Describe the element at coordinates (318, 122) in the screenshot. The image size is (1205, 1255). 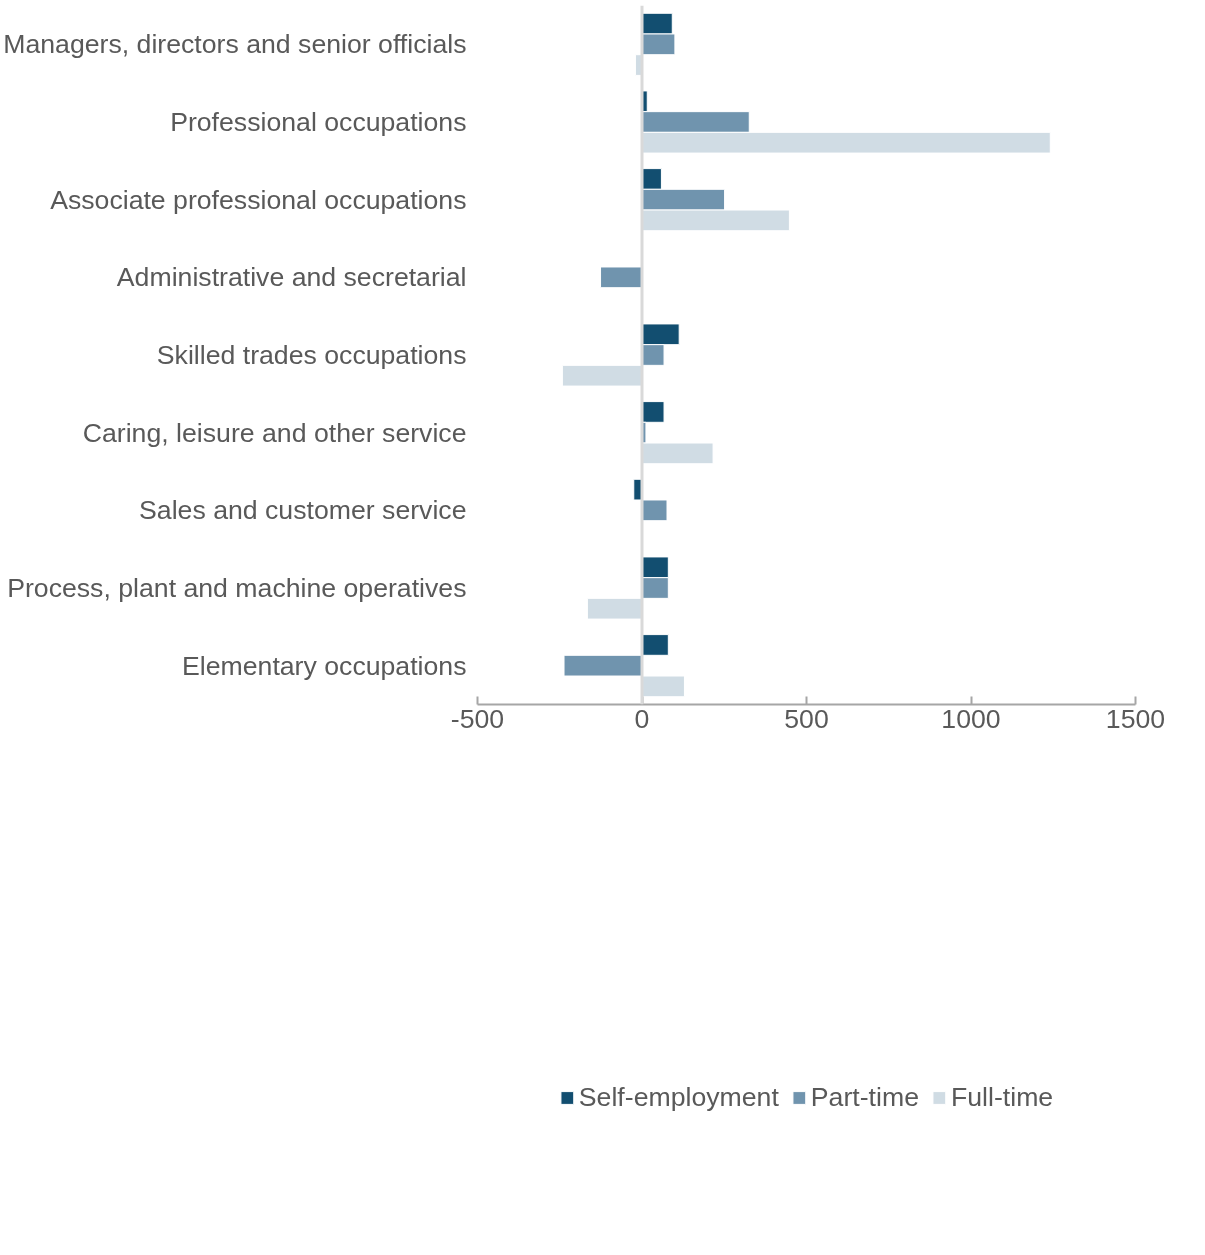
I see `y-tick-label: Professional occupations` at that location.